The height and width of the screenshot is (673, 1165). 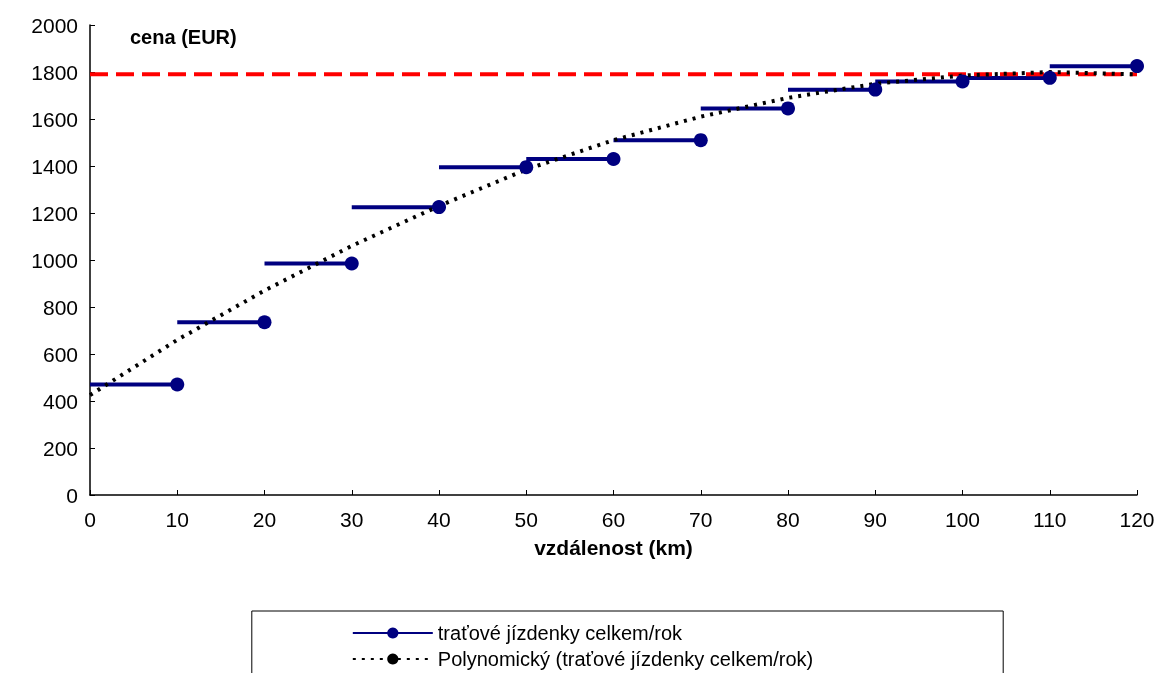 What do you see at coordinates (613, 519) in the screenshot?
I see `x-tick-label: 60` at bounding box center [613, 519].